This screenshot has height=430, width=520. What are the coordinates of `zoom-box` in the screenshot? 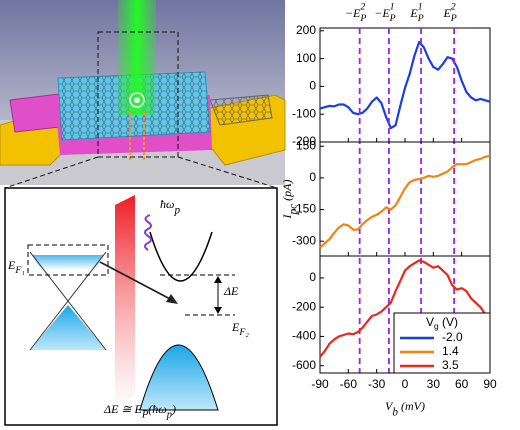 It's located at (138, 94).